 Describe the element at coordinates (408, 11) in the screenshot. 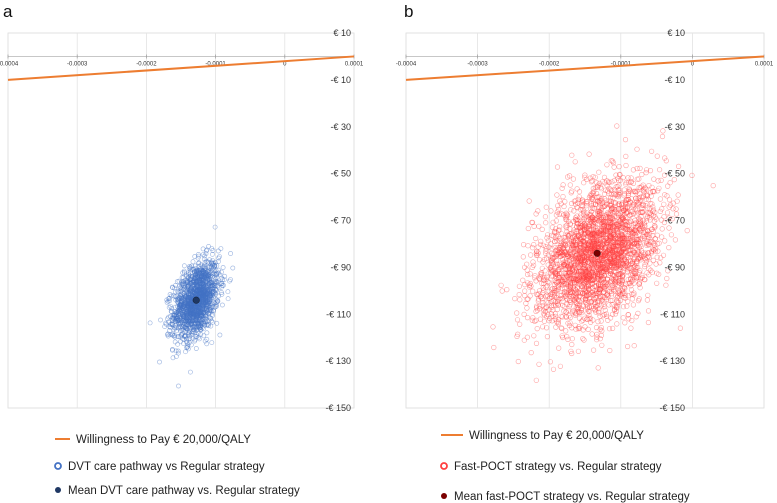

I see `panel-b-letter: b` at that location.